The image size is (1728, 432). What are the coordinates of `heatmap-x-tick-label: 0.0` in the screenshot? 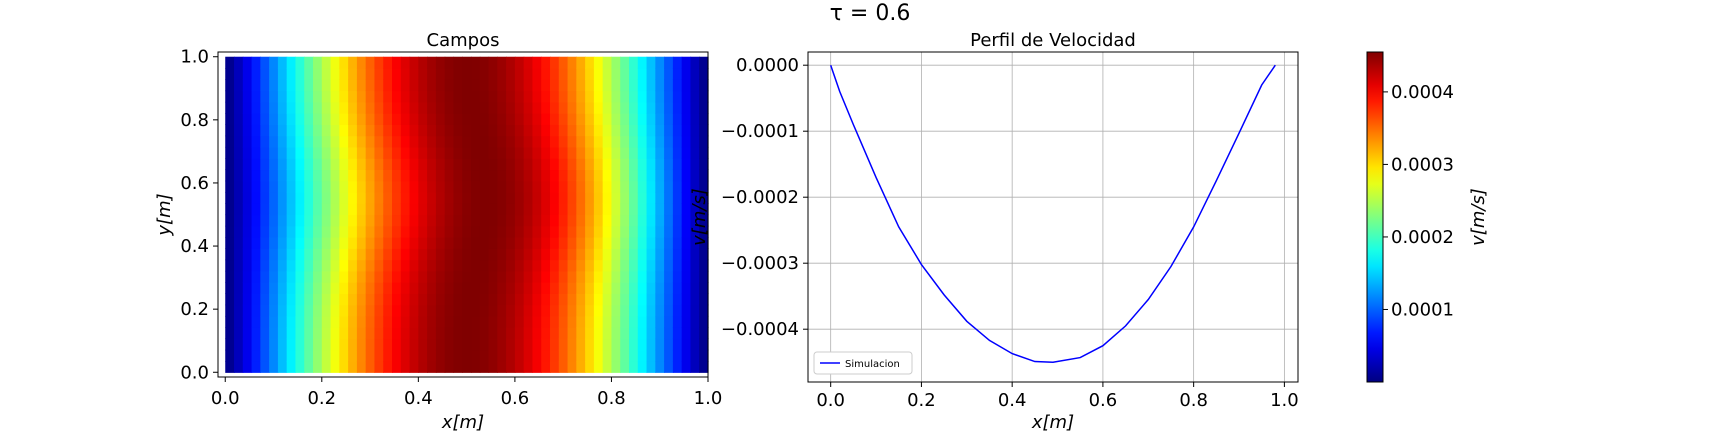 It's located at (225, 398).